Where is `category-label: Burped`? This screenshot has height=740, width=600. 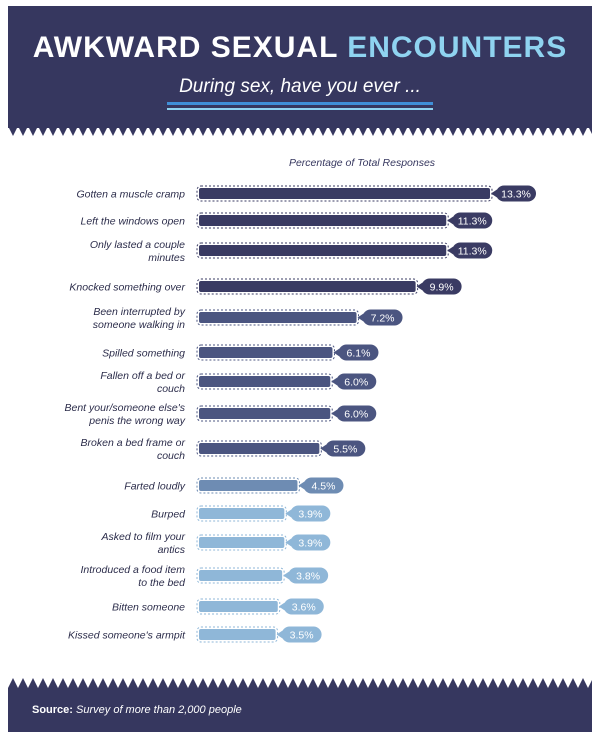
category-label: Burped is located at coordinates (168, 515).